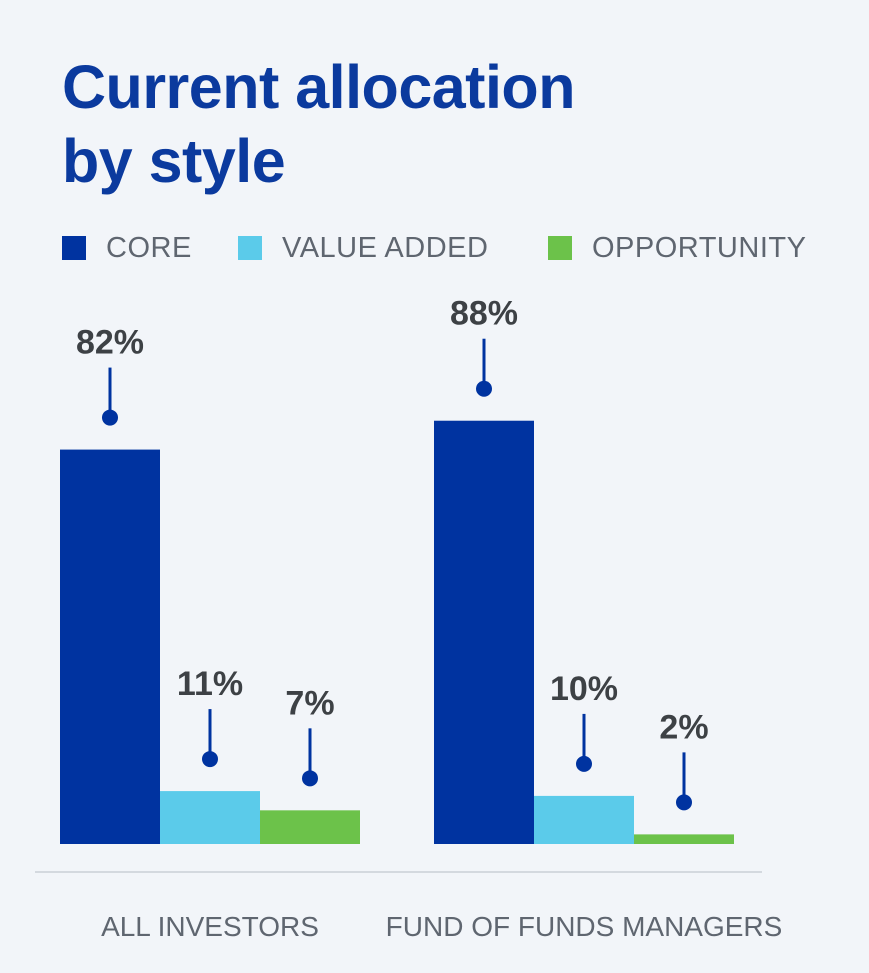 This screenshot has width=869, height=973. Describe the element at coordinates (210, 759) in the screenshot. I see `pin-dot-value-added-all-investors` at that location.